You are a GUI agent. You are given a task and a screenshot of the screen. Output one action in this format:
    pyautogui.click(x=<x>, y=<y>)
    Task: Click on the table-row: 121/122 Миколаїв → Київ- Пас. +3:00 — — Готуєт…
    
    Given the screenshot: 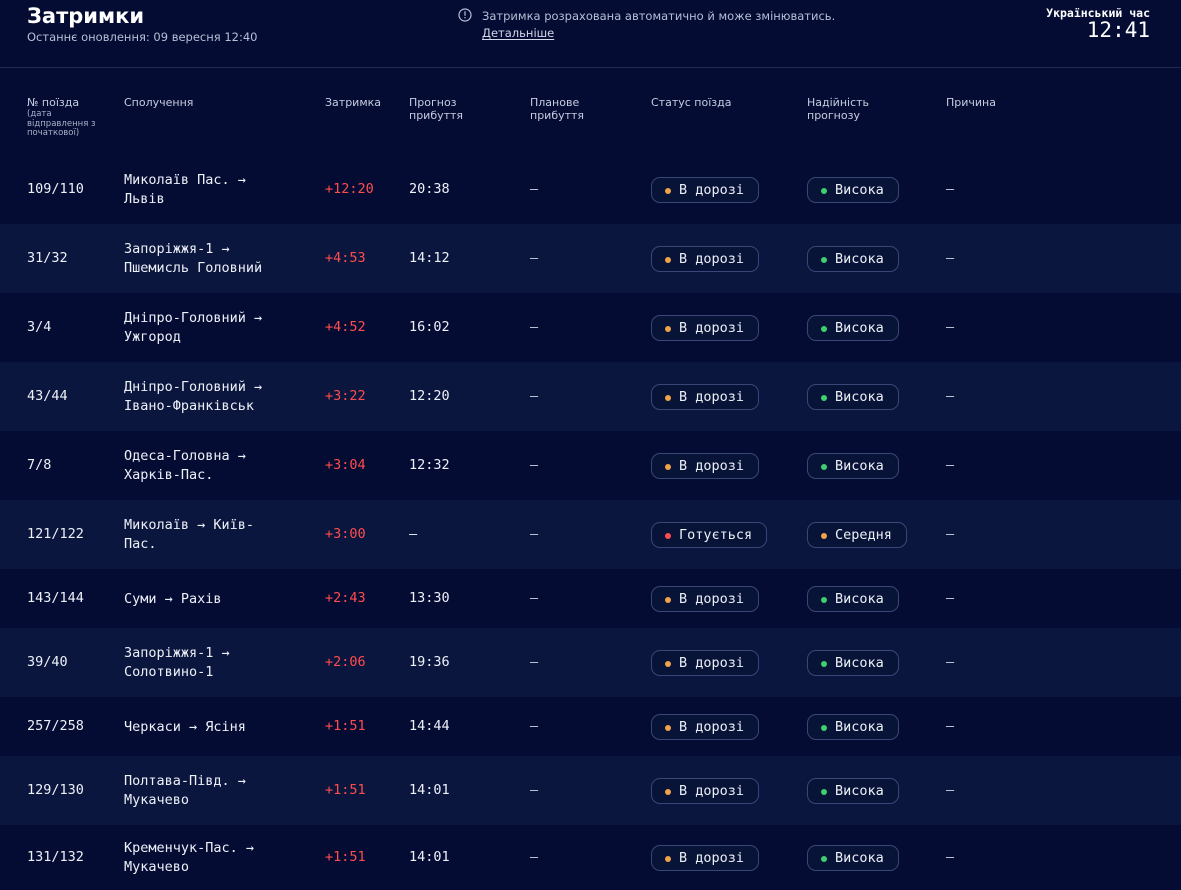 What is the action you would take?
    pyautogui.click(x=590, y=534)
    